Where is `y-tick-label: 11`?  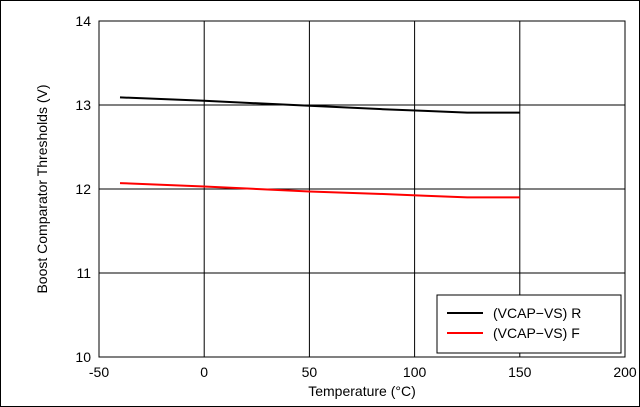 y-tick-label: 11 is located at coordinates (83, 273).